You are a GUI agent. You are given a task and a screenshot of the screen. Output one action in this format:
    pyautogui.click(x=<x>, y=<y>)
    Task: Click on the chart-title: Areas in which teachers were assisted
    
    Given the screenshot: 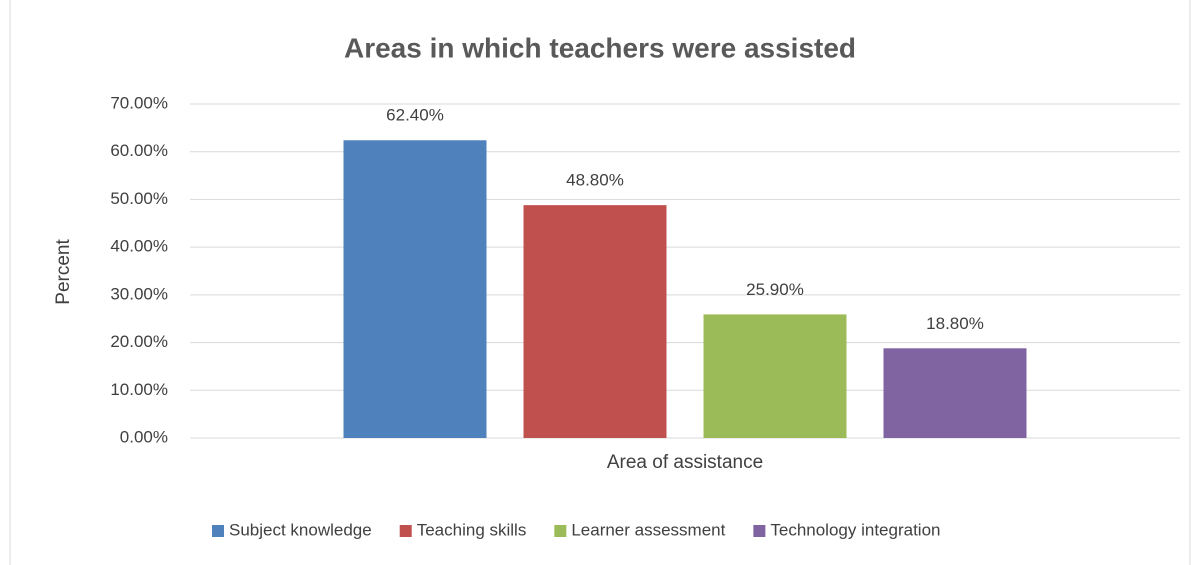 What is the action you would take?
    pyautogui.click(x=600, y=47)
    